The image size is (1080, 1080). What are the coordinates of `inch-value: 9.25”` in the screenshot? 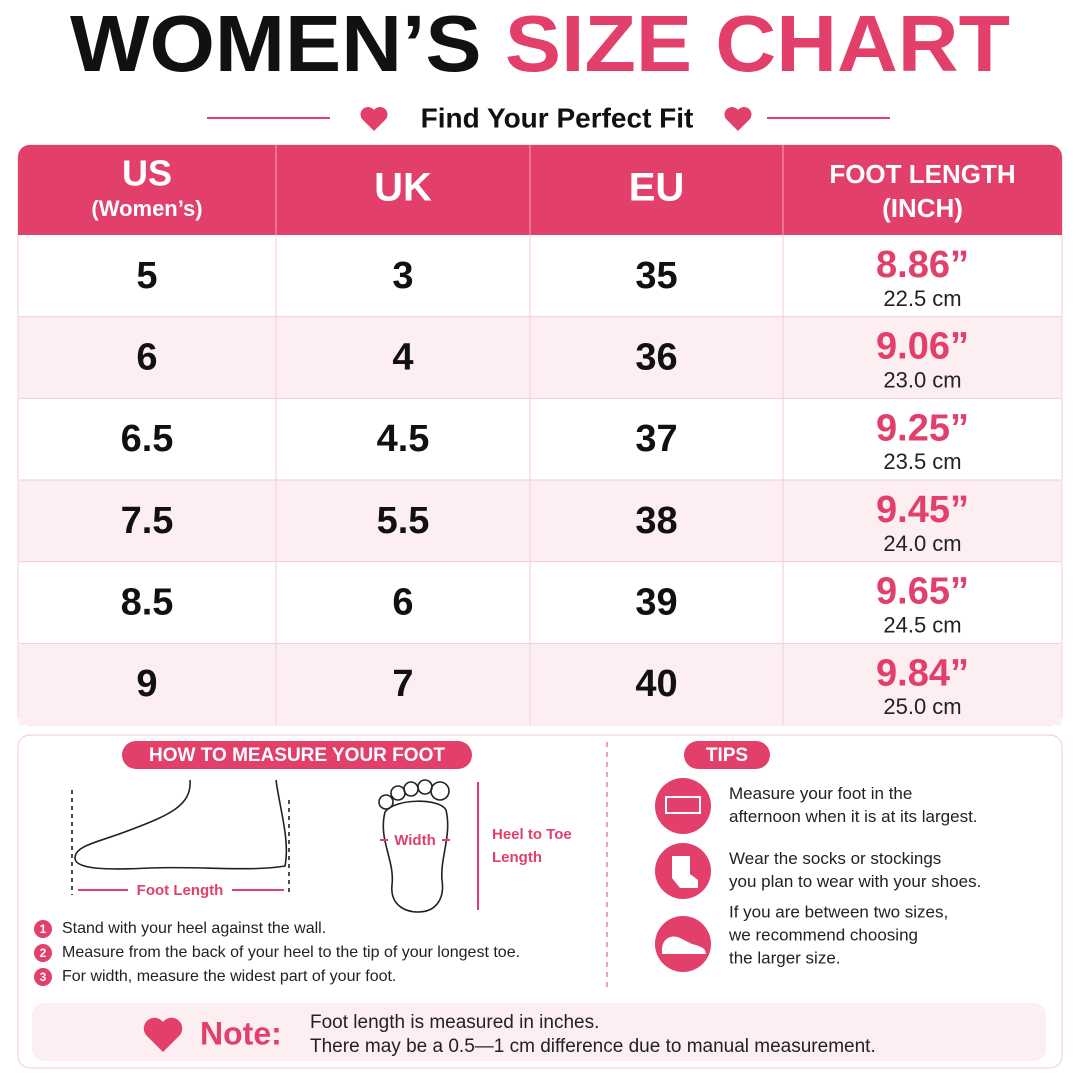 It's located at (922, 428).